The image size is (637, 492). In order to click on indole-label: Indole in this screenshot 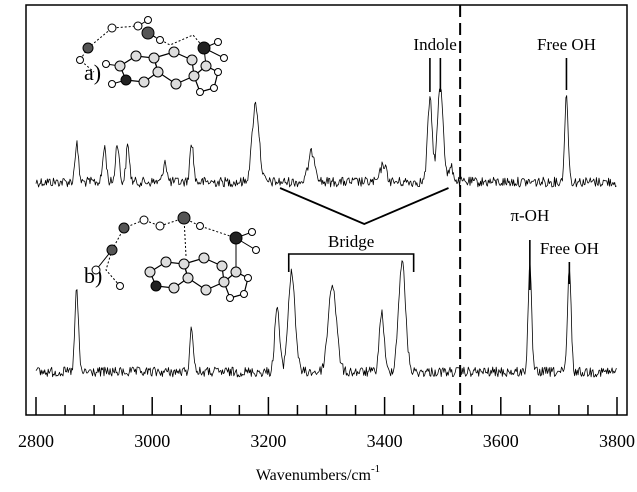, I will do `click(434, 44)`.